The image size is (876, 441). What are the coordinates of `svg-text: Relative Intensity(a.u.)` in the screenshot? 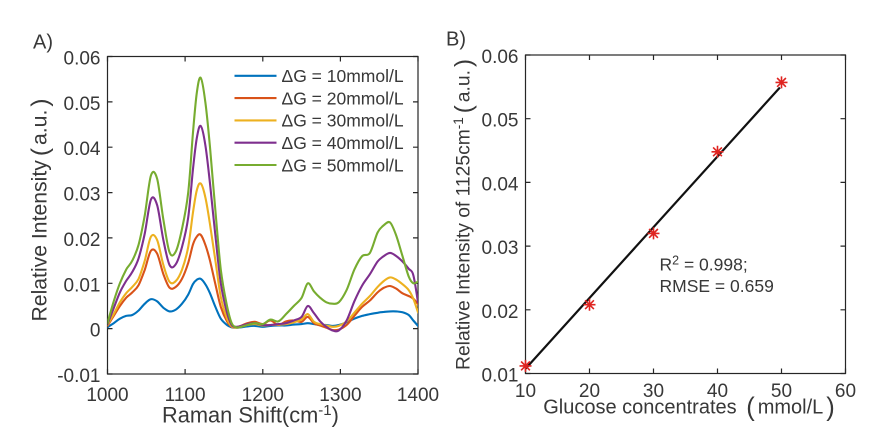 It's located at (40, 209).